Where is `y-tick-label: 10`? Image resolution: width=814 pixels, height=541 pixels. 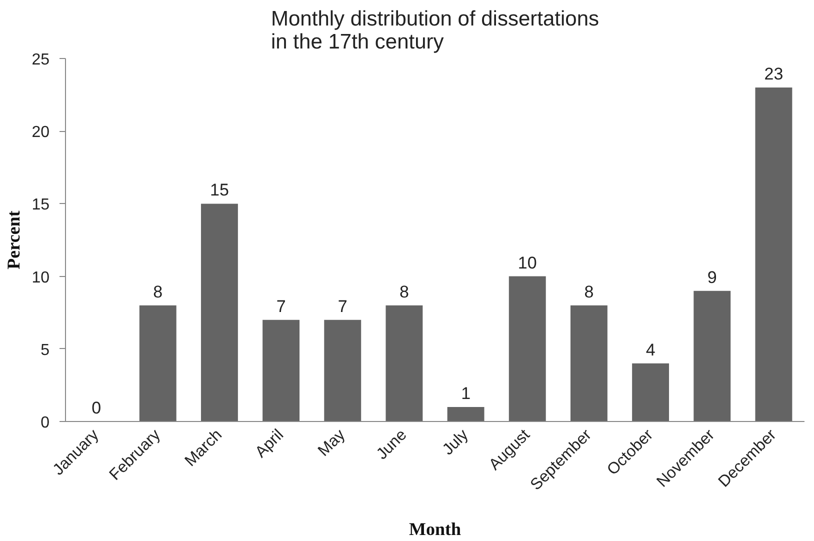 y-tick-label: 10 is located at coordinates (41, 277).